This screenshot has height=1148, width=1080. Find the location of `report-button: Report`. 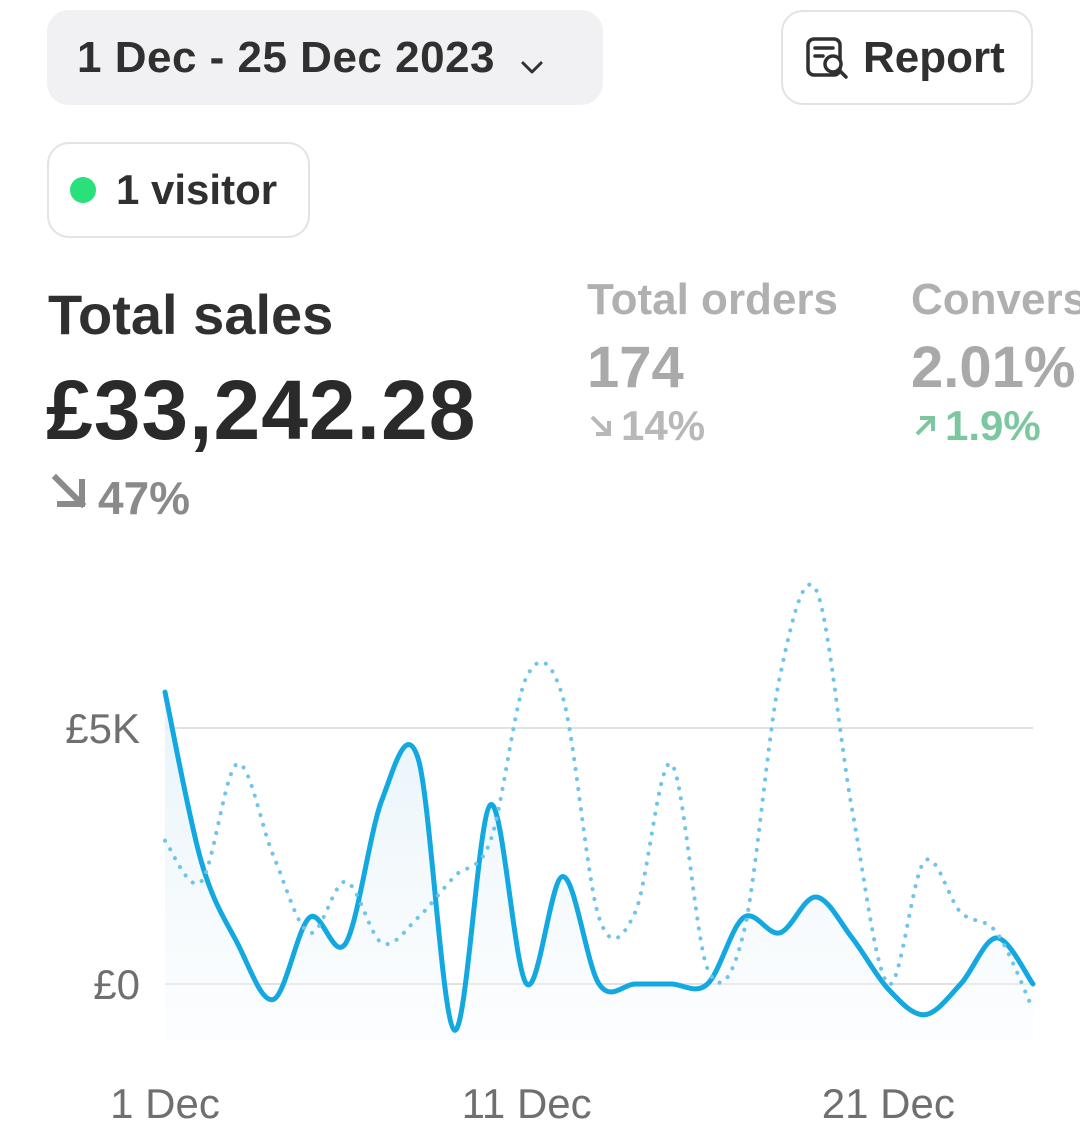

report-button: Report is located at coordinates (907, 57).